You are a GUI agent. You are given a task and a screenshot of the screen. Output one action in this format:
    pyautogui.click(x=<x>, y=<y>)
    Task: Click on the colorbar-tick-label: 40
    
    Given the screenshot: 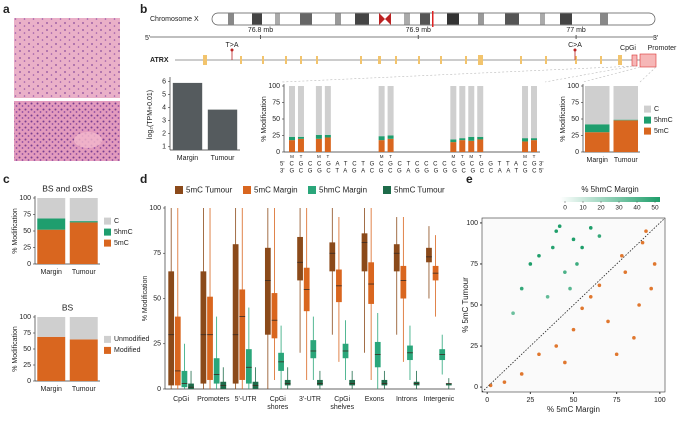 What is the action you would take?
    pyautogui.click(x=637, y=208)
    